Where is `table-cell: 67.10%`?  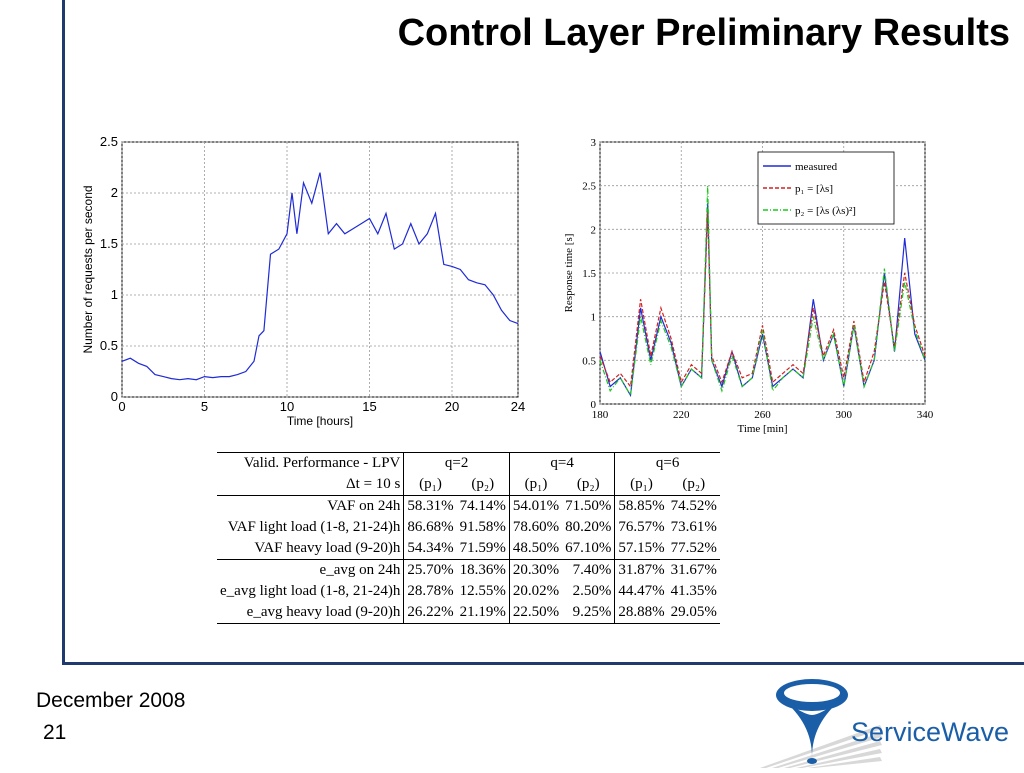 table-cell: 67.10% is located at coordinates (588, 548).